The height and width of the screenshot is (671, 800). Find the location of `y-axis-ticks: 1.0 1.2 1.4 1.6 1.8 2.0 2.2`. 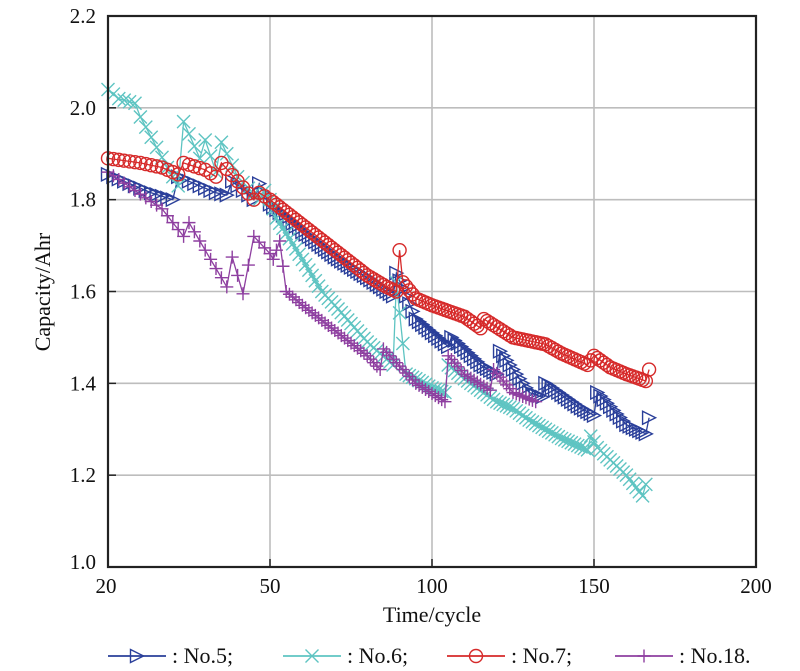

y-axis-ticks: 1.0 1.2 1.4 1.6 1.8 2.0 2.2 is located at coordinates (93, 289).